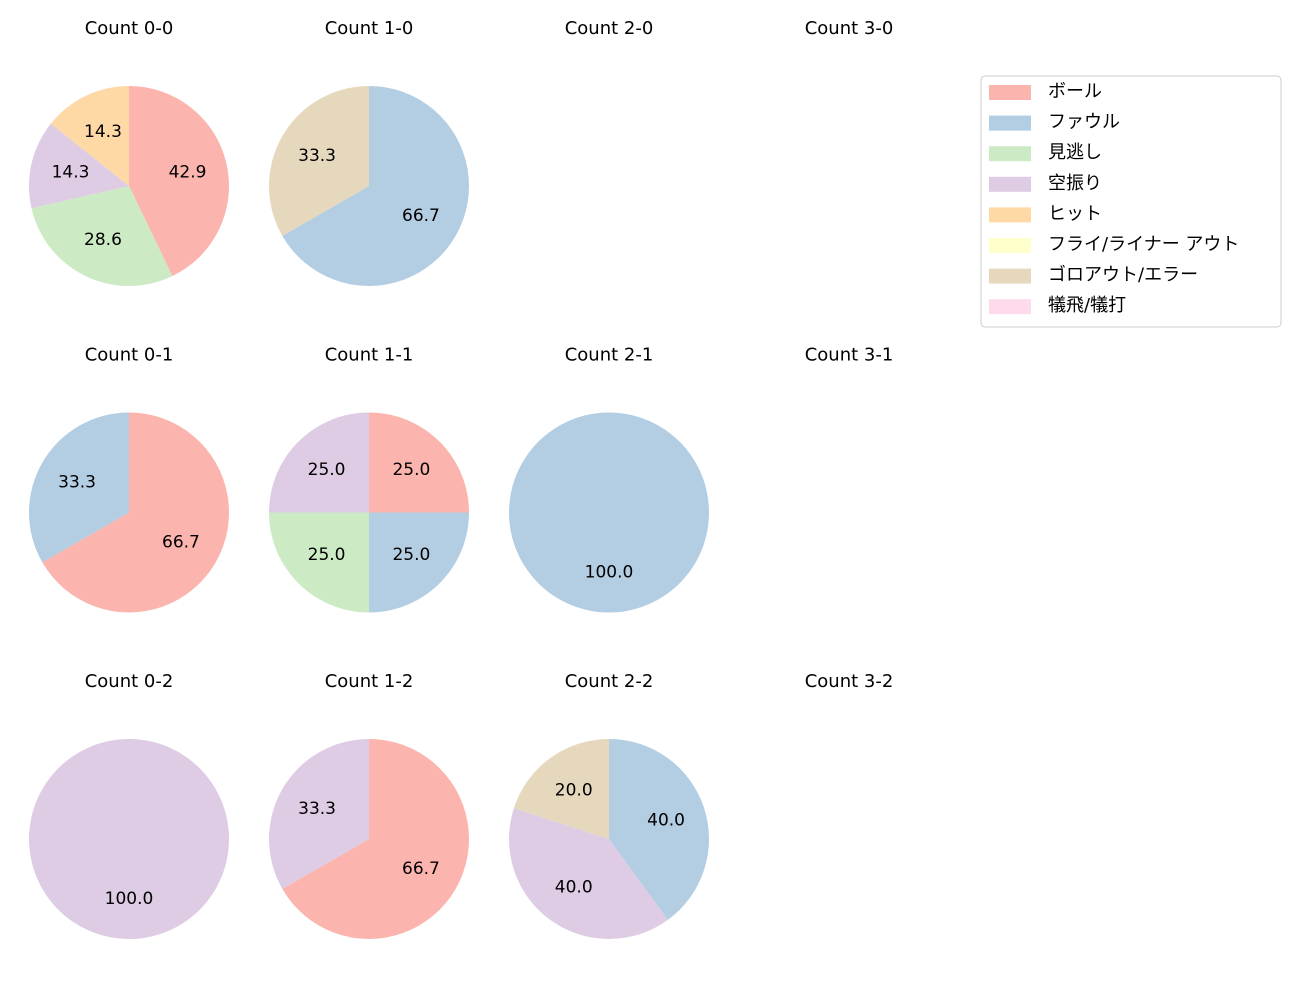 This screenshot has width=1300, height=1004. Describe the element at coordinates (609, 28) in the screenshot. I see `chart-title: Count 2-0` at that location.